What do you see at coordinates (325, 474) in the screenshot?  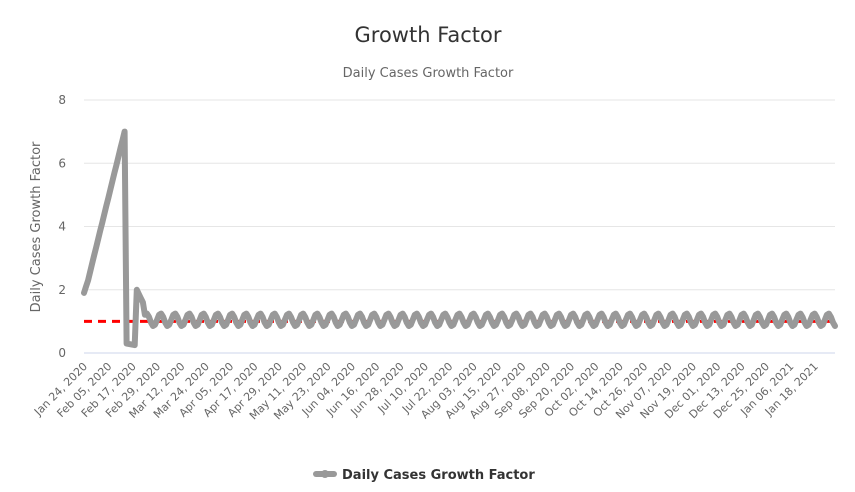 I see `legend-marker-icon` at bounding box center [325, 474].